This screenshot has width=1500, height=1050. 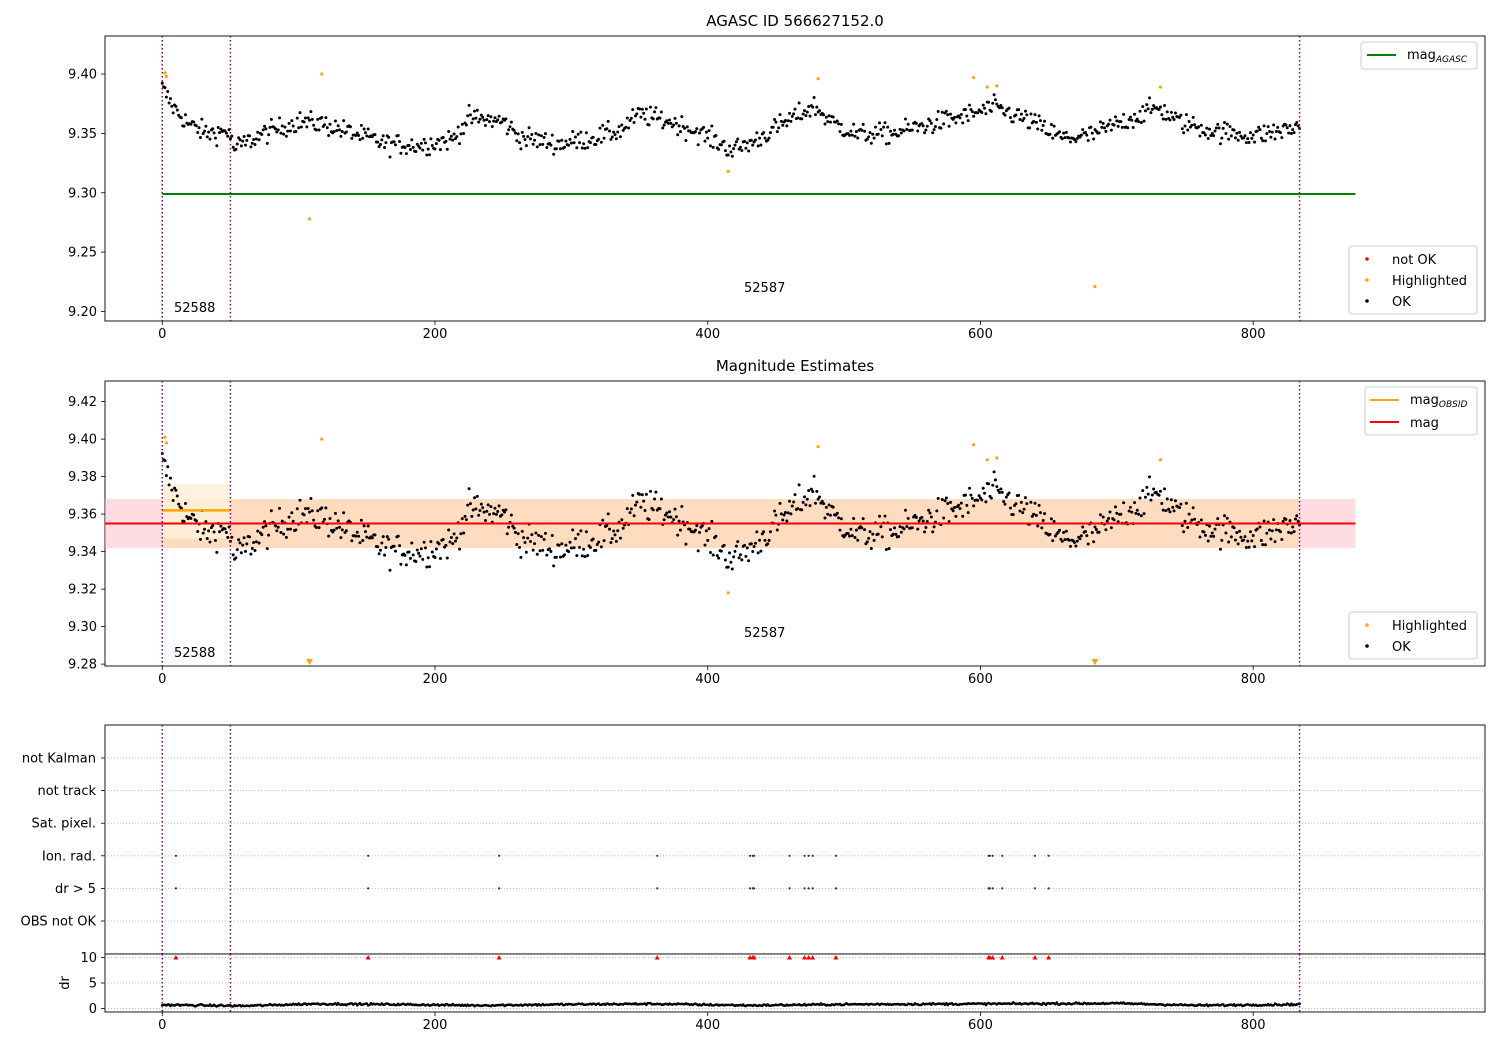 What do you see at coordinates (1367, 280) in the screenshot?
I see `legend-marker-highlighted` at bounding box center [1367, 280].